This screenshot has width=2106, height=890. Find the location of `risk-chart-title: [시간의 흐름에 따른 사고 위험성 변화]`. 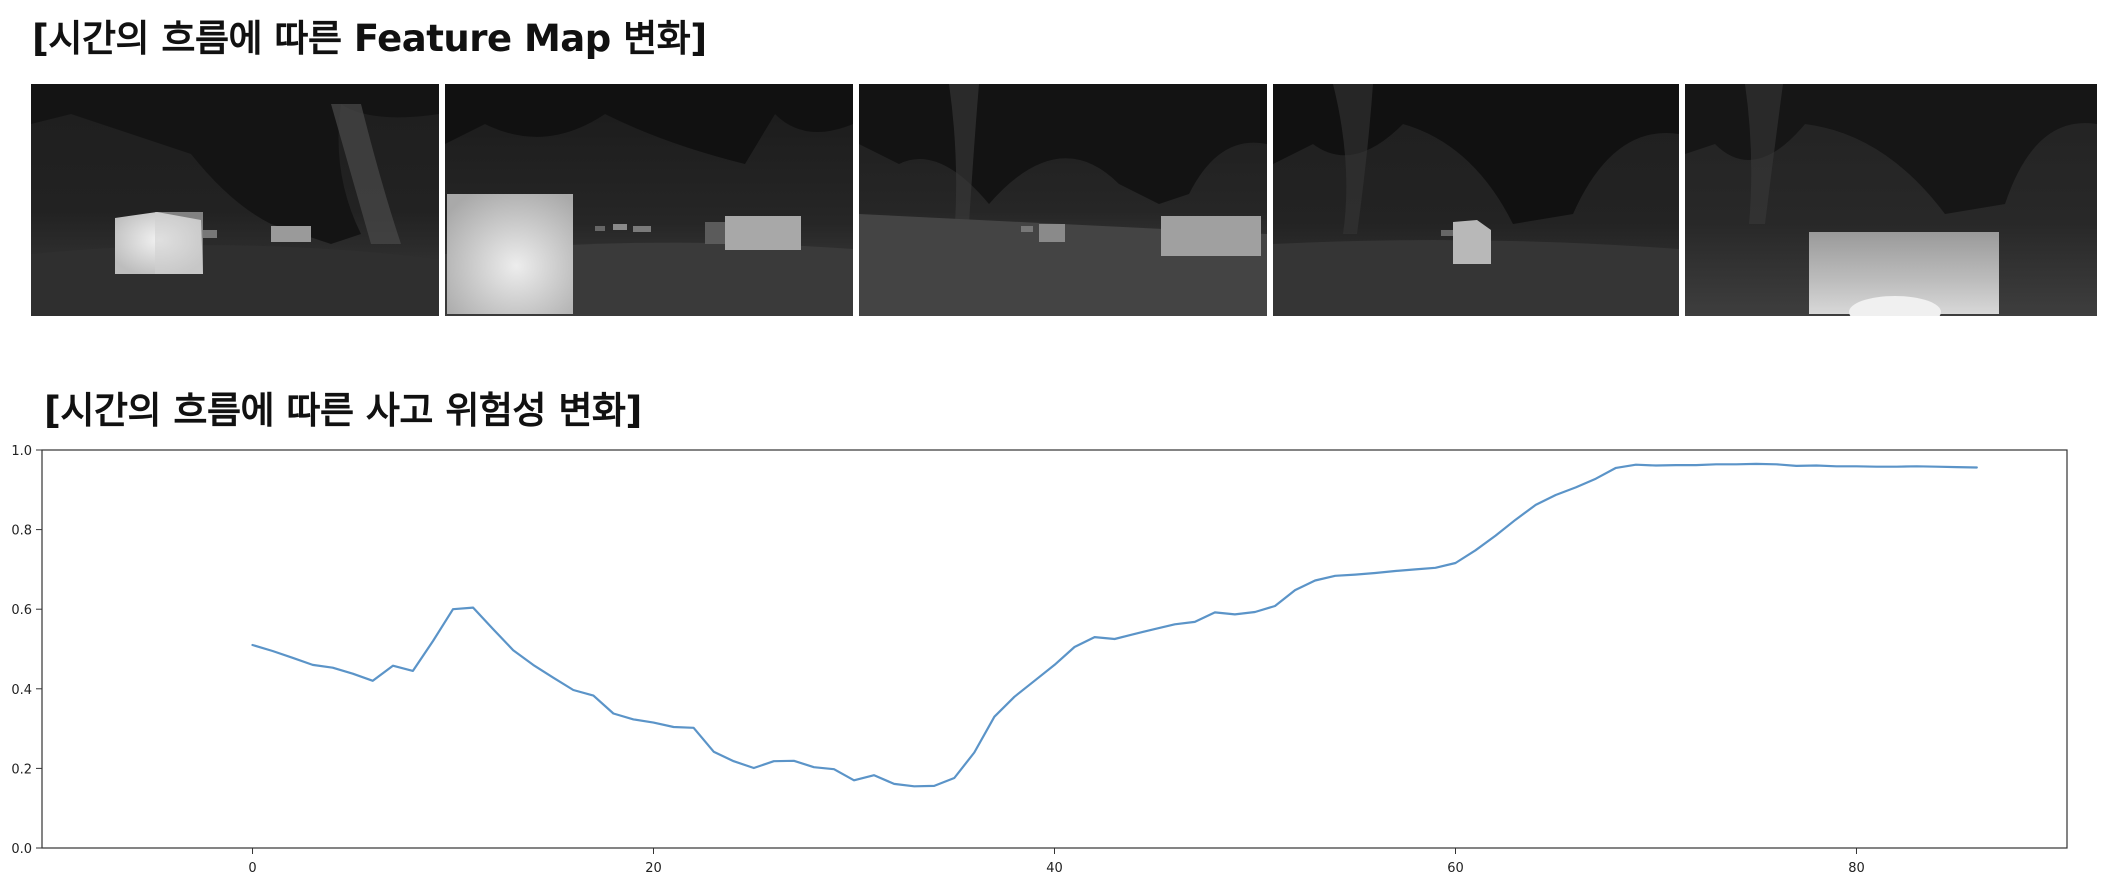

risk-chart-title: [시간의 흐름에 따른 사고 위험성 변화] is located at coordinates (343, 410).